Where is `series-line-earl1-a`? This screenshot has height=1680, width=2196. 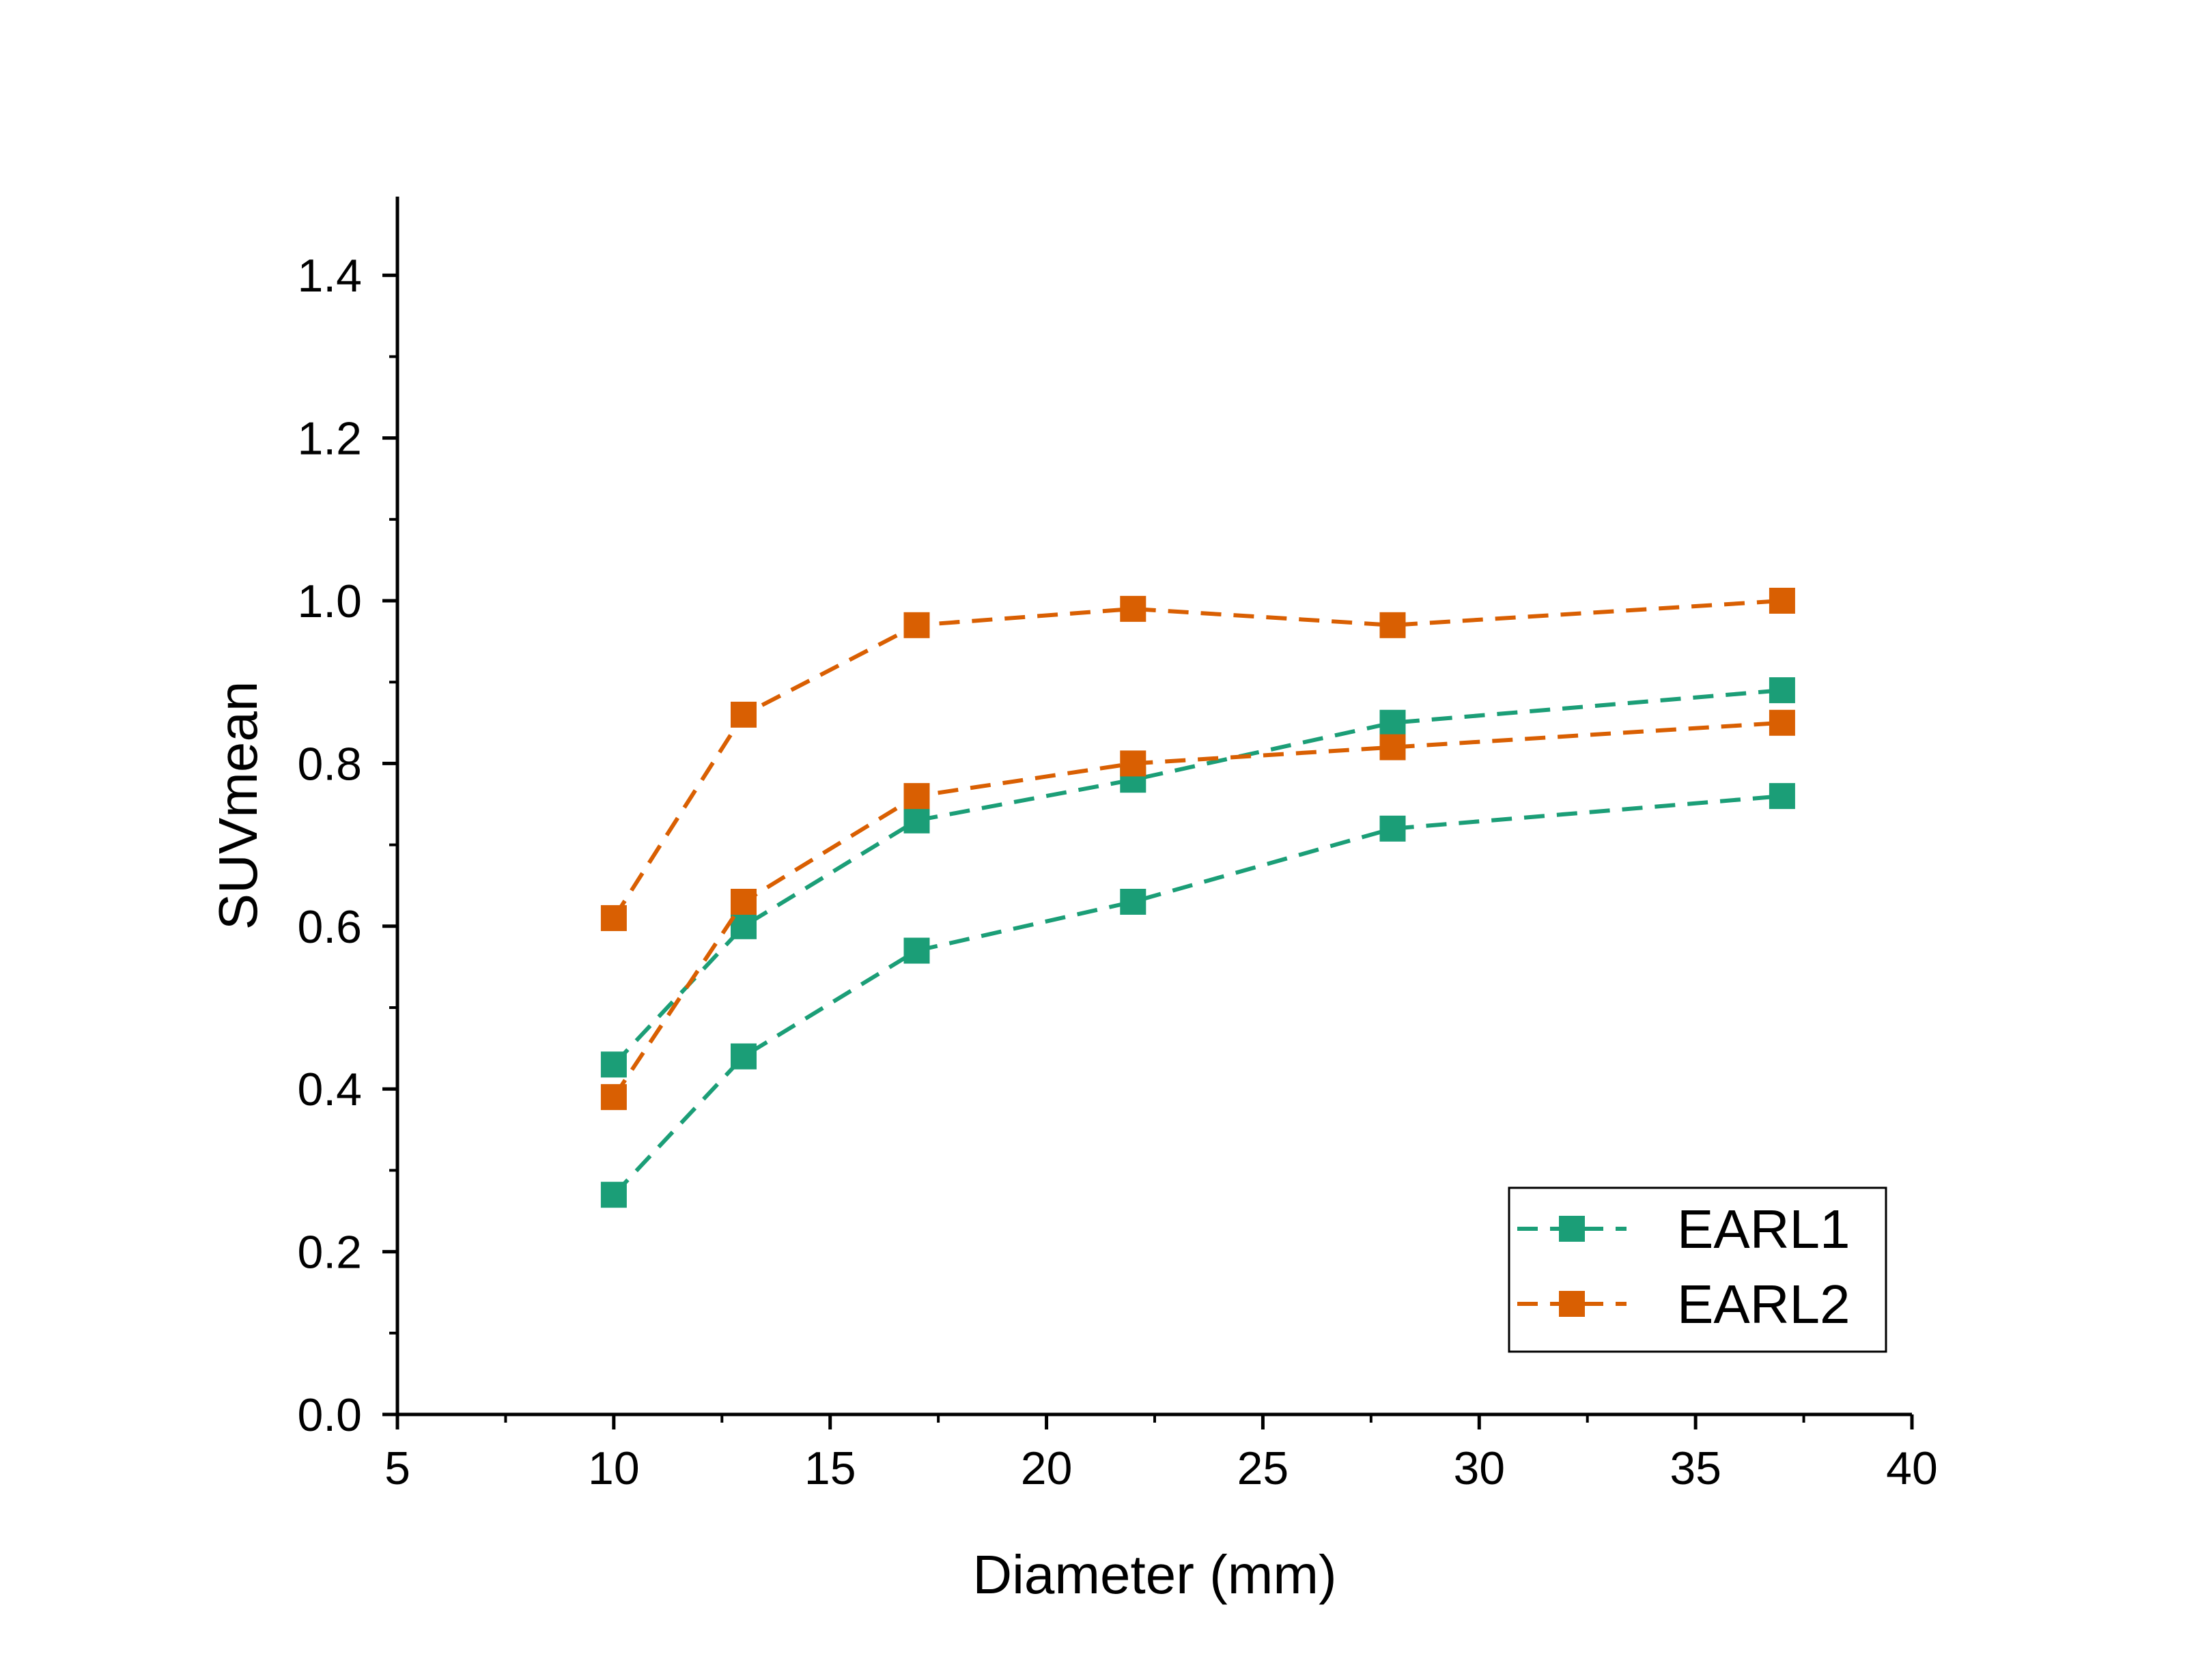 series-line-earl1-a is located at coordinates (1198, 877).